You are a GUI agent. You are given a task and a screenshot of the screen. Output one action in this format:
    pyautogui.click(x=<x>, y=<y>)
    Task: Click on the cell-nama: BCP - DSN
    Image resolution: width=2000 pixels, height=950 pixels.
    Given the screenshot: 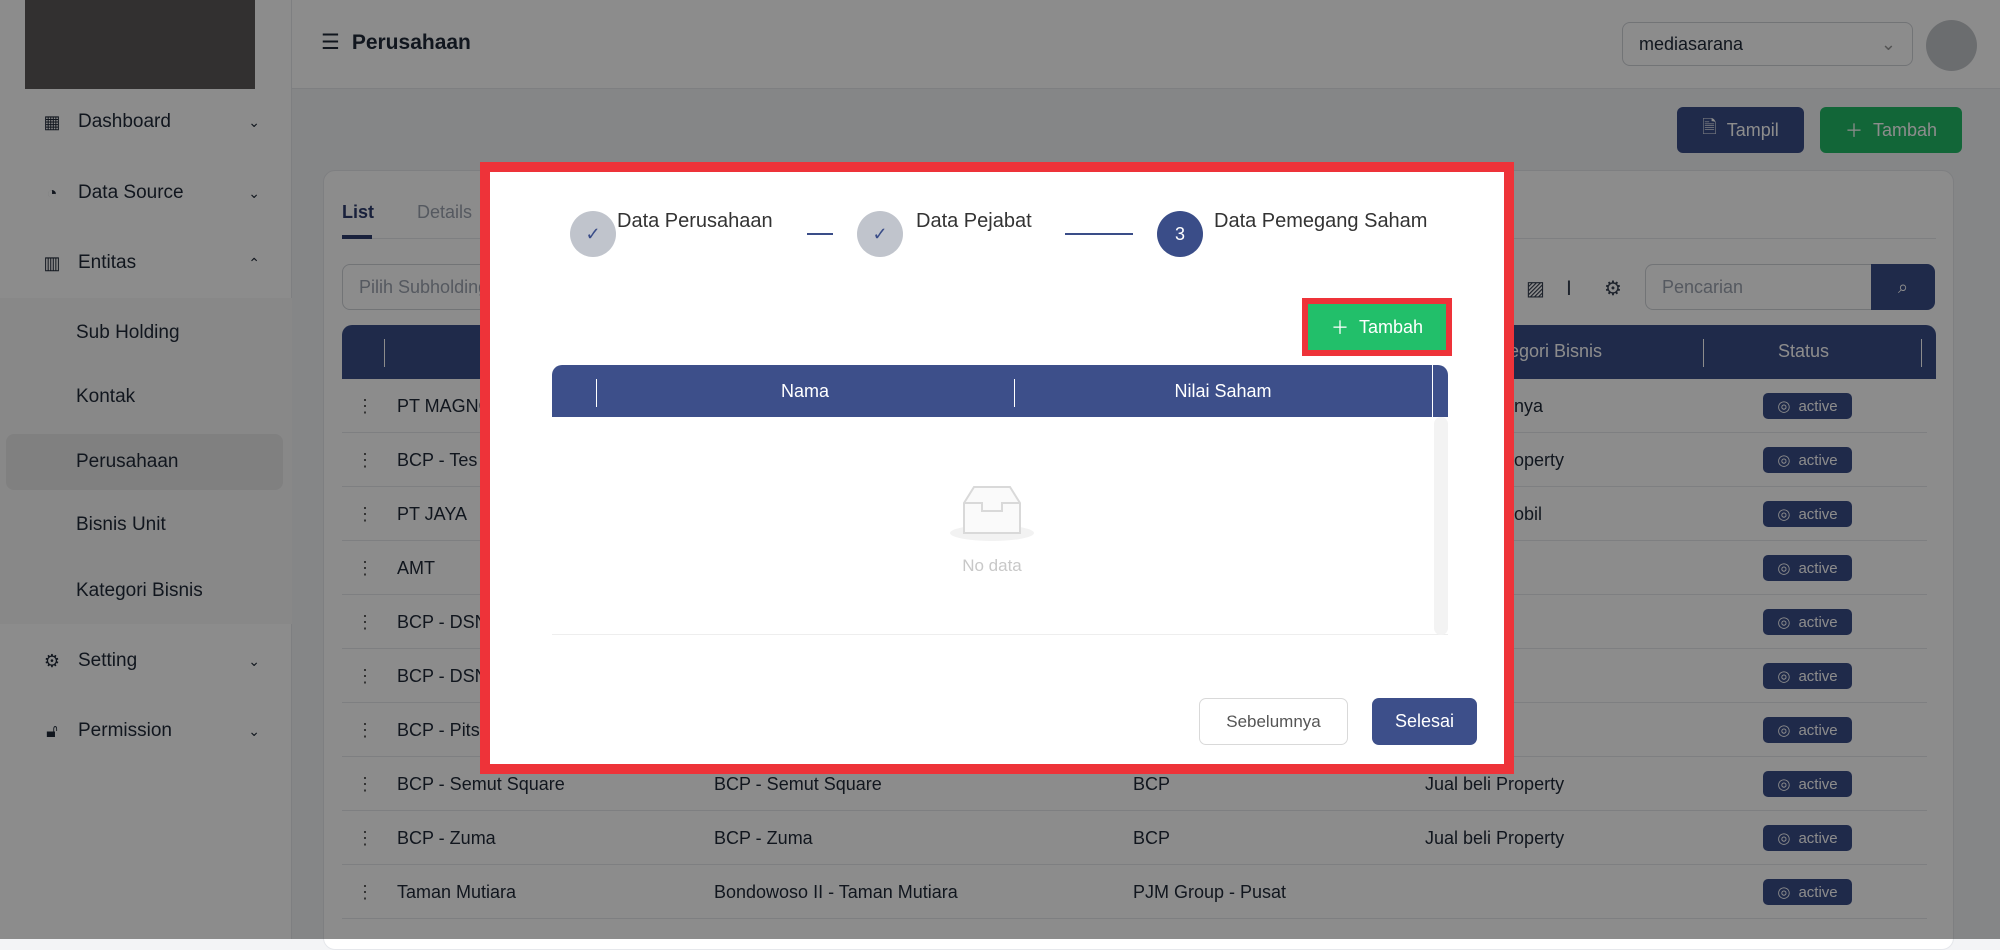 What is the action you would take?
    pyautogui.click(x=442, y=676)
    